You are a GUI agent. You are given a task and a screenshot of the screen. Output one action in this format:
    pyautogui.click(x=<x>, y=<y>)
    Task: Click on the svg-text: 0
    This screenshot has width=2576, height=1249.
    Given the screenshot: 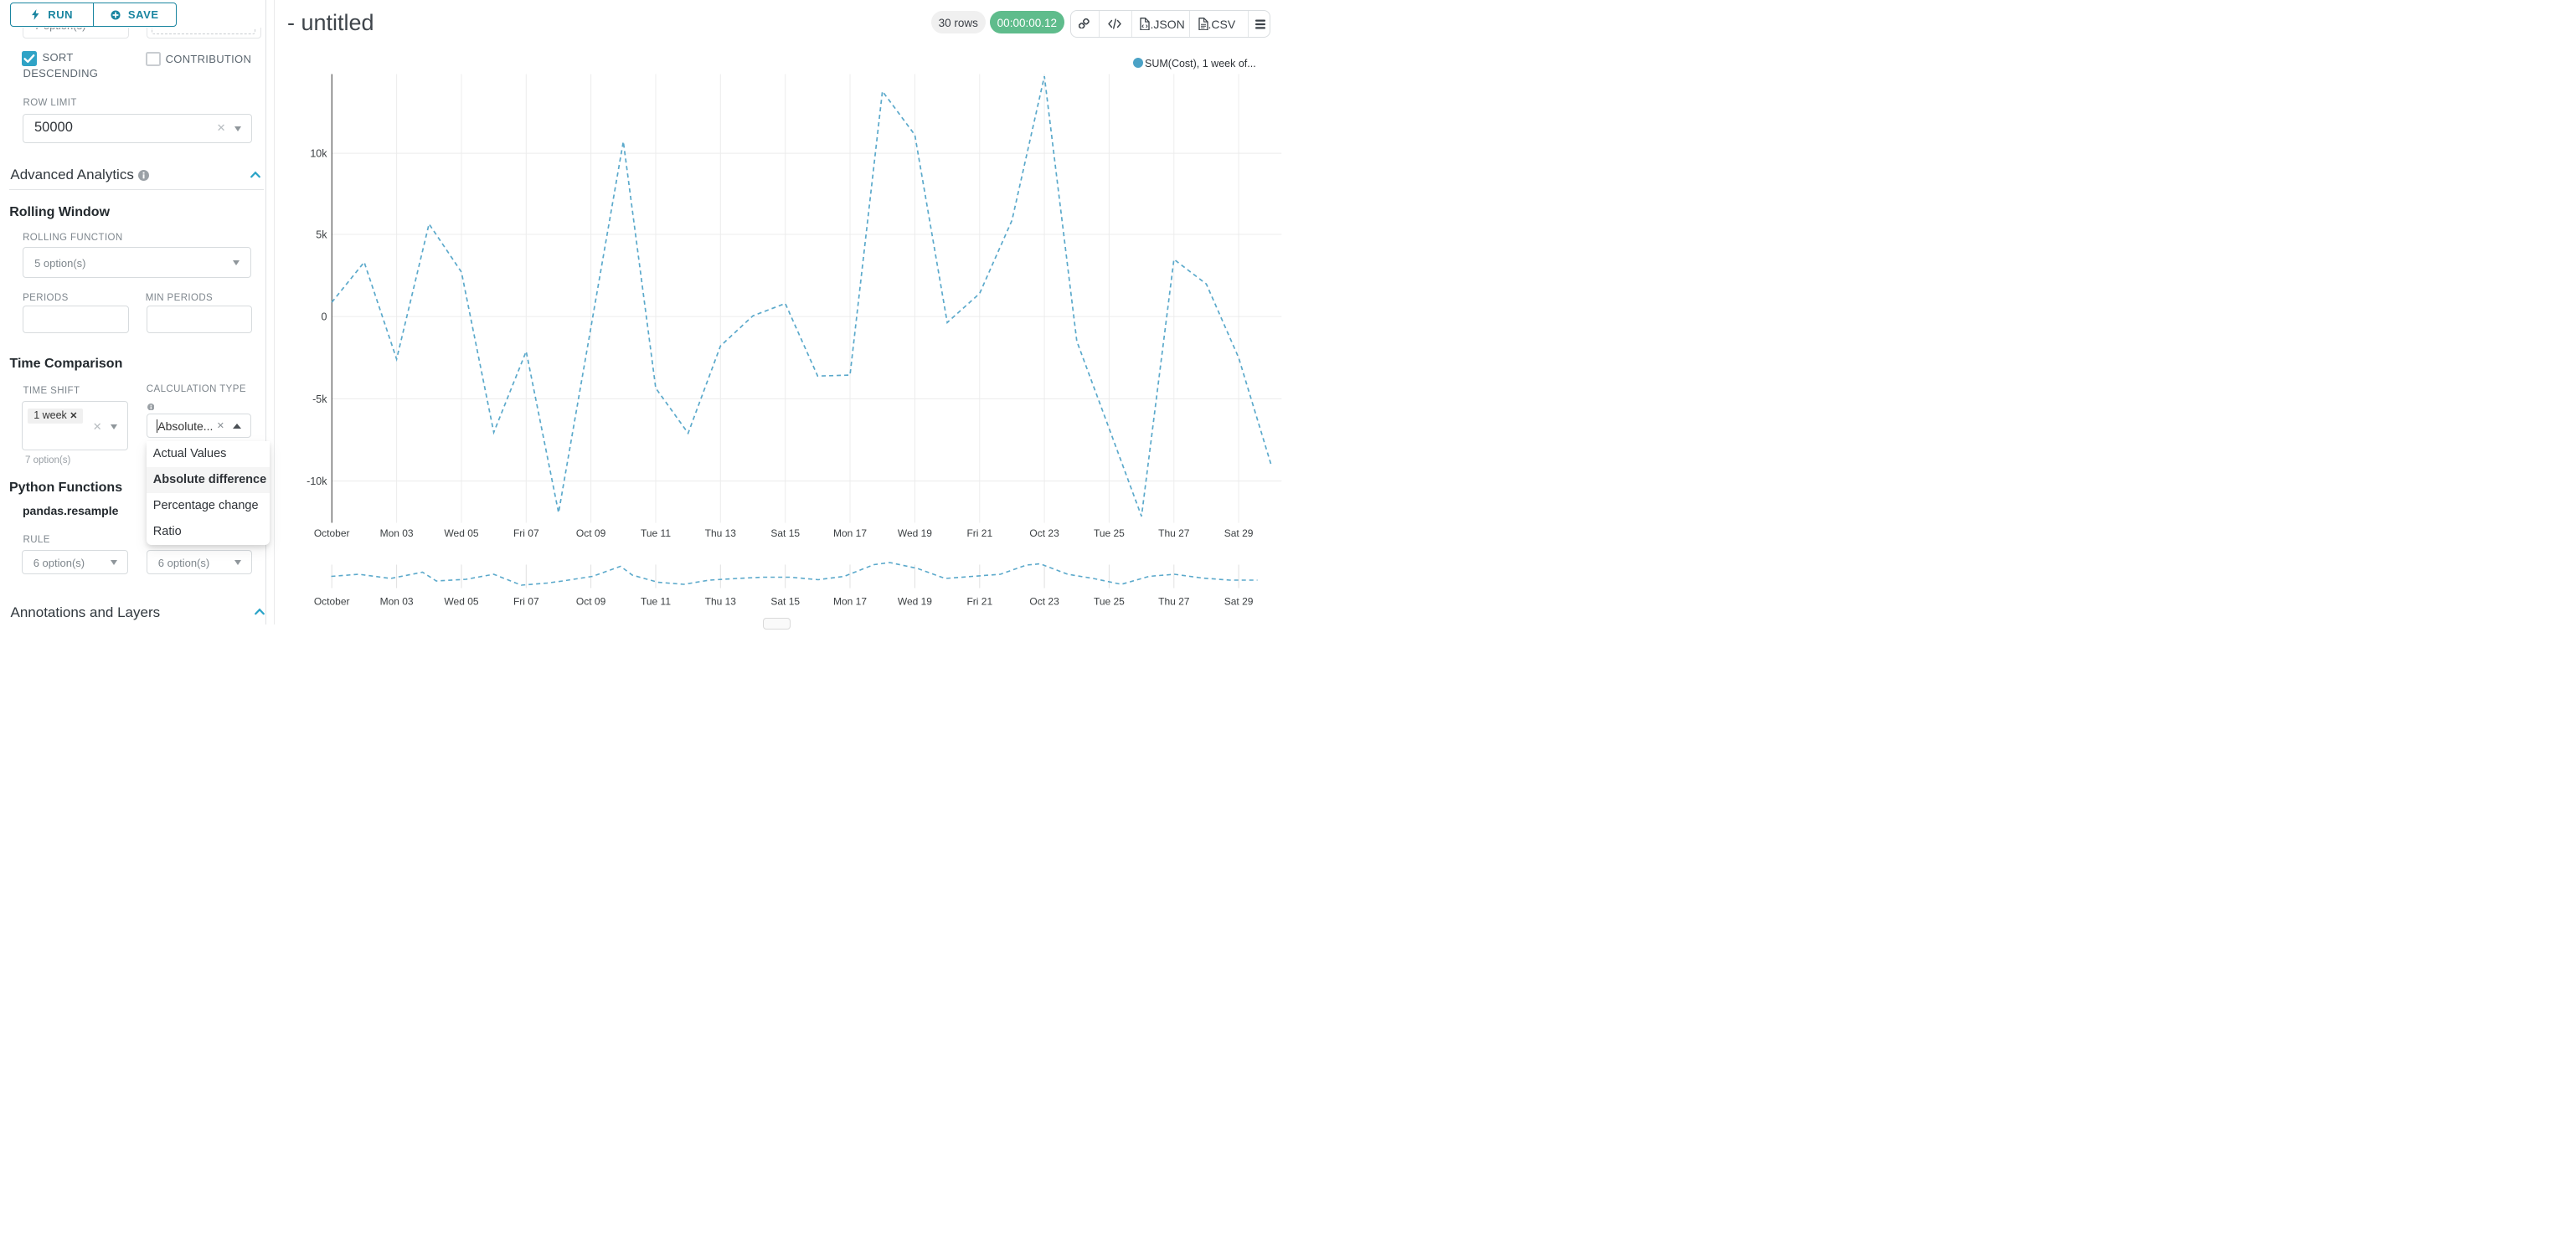 What is the action you would take?
    pyautogui.click(x=324, y=317)
    